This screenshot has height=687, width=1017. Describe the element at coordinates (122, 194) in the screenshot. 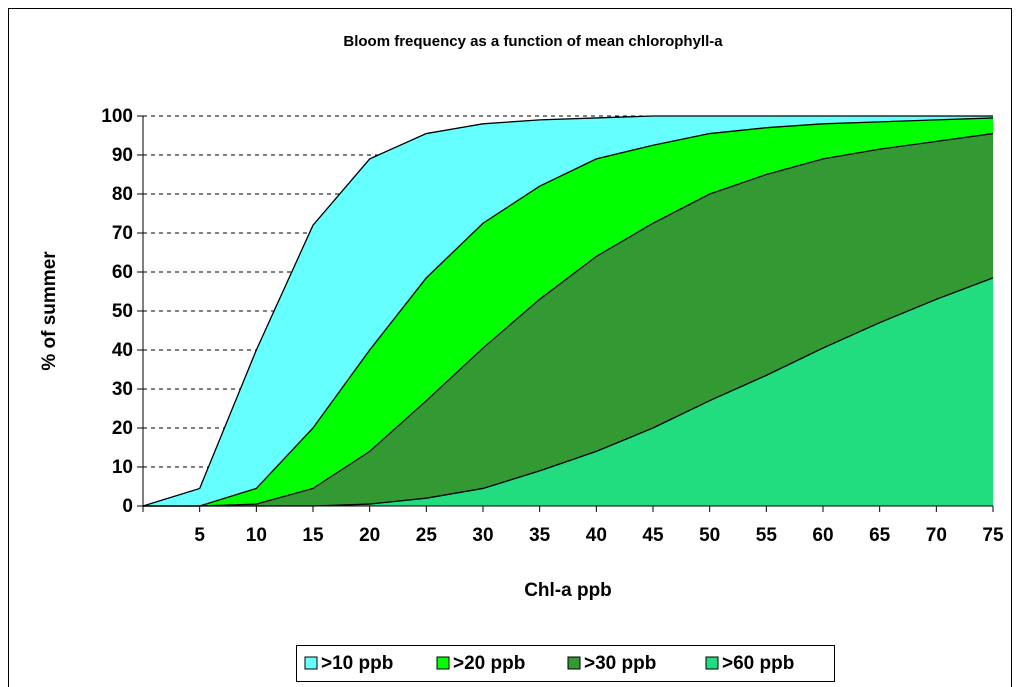

I see `y-tick-label: 80` at that location.